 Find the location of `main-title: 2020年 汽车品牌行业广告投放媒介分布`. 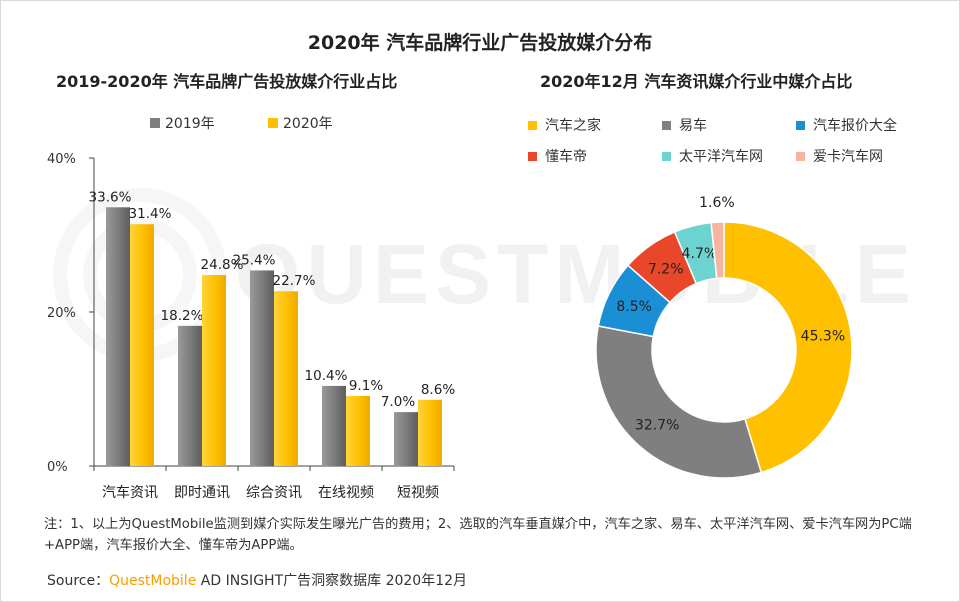

main-title: 2020年 汽车品牌行业广告投放媒介分布 is located at coordinates (480, 43).